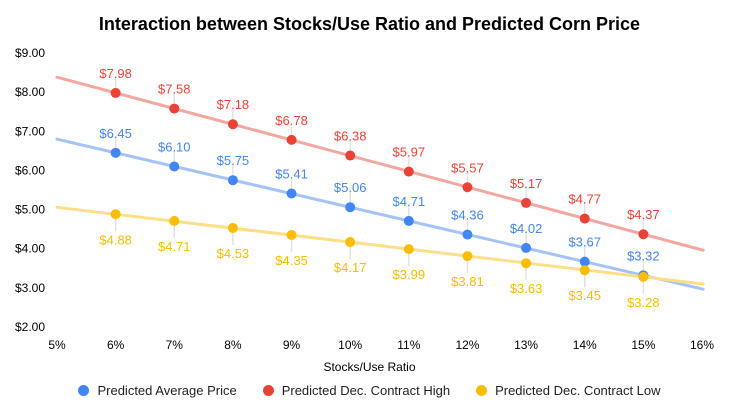  What do you see at coordinates (467, 167) in the screenshot?
I see `data-label: $5.57` at bounding box center [467, 167].